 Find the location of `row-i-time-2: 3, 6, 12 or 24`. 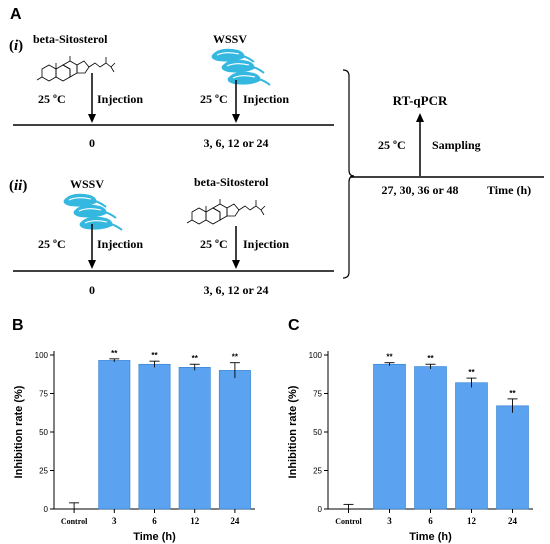

row-i-time-2: 3, 6, 12 or 24 is located at coordinates (235, 143).